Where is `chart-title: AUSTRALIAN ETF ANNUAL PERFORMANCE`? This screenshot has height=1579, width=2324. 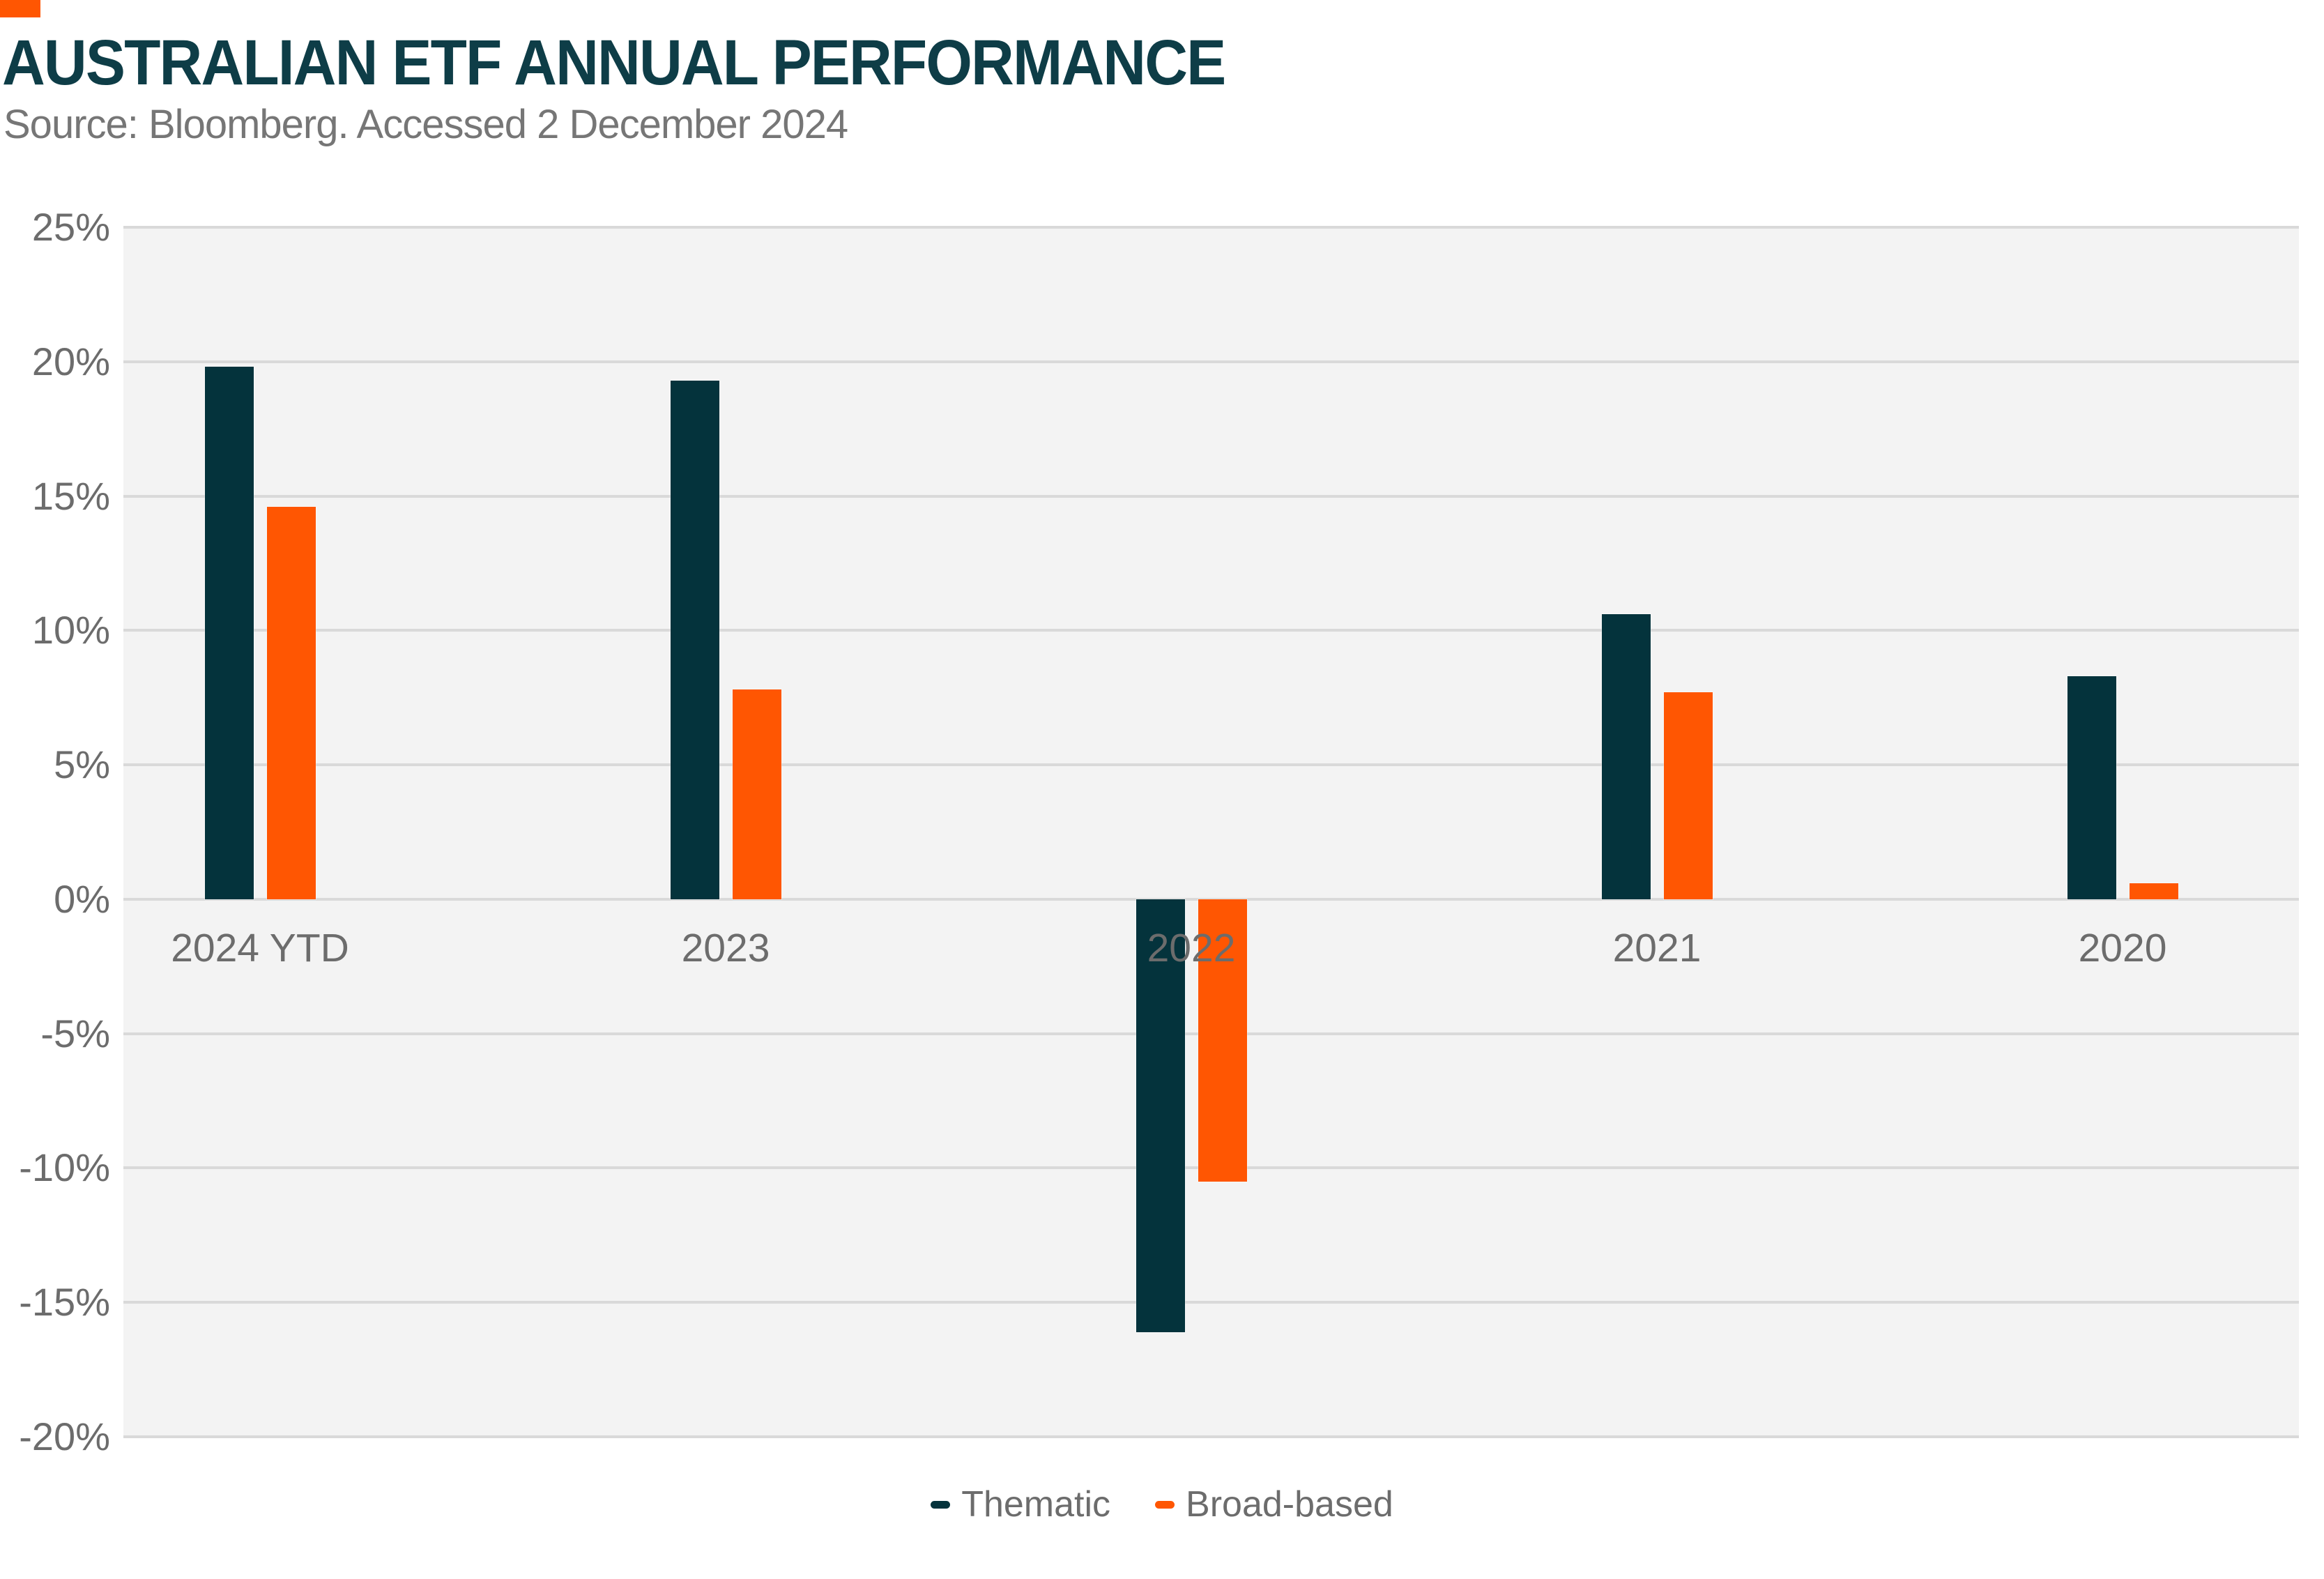 chart-title: AUSTRALIAN ETF ANNUAL PERFORMANCE is located at coordinates (614, 63).